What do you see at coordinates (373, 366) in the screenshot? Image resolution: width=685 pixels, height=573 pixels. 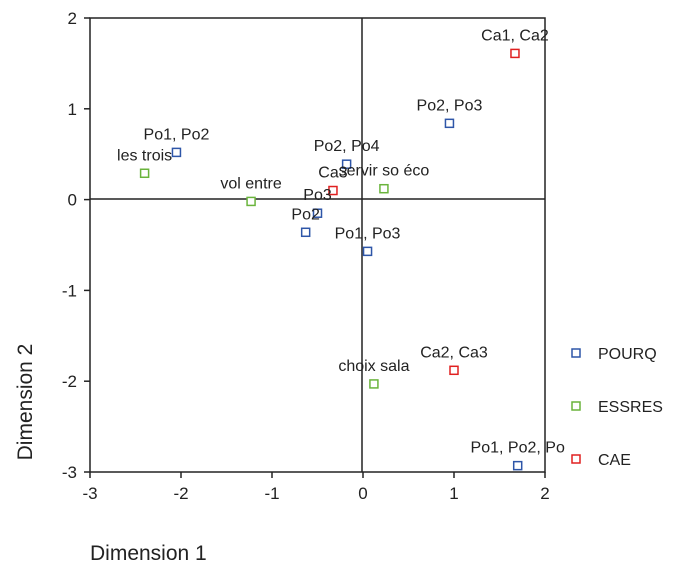 I see `point-label: choix sala` at bounding box center [373, 366].